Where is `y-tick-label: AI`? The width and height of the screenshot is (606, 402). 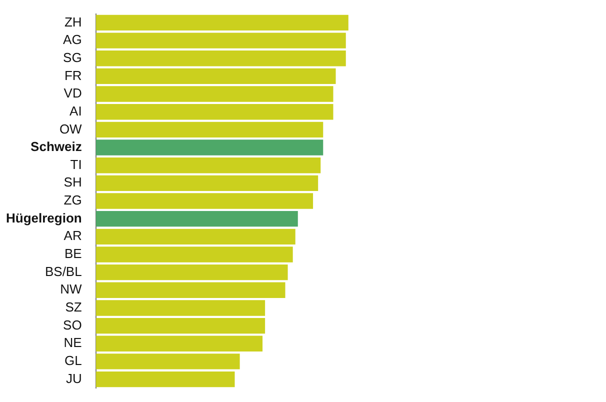 y-tick-label: AI is located at coordinates (76, 110).